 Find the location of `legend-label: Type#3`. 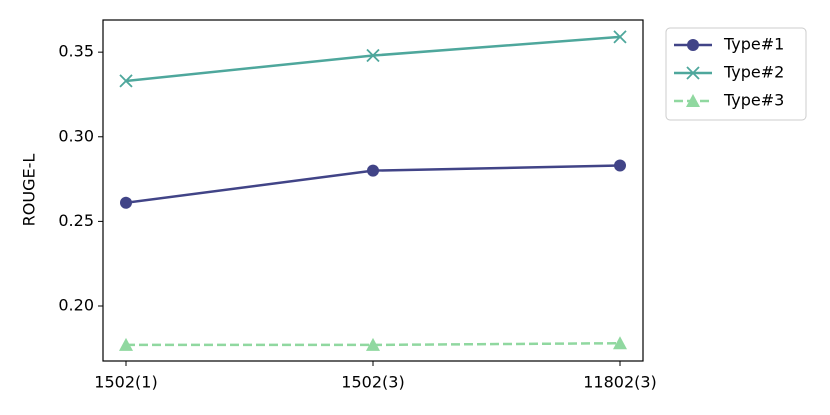

legend-label: Type#3 is located at coordinates (753, 100).